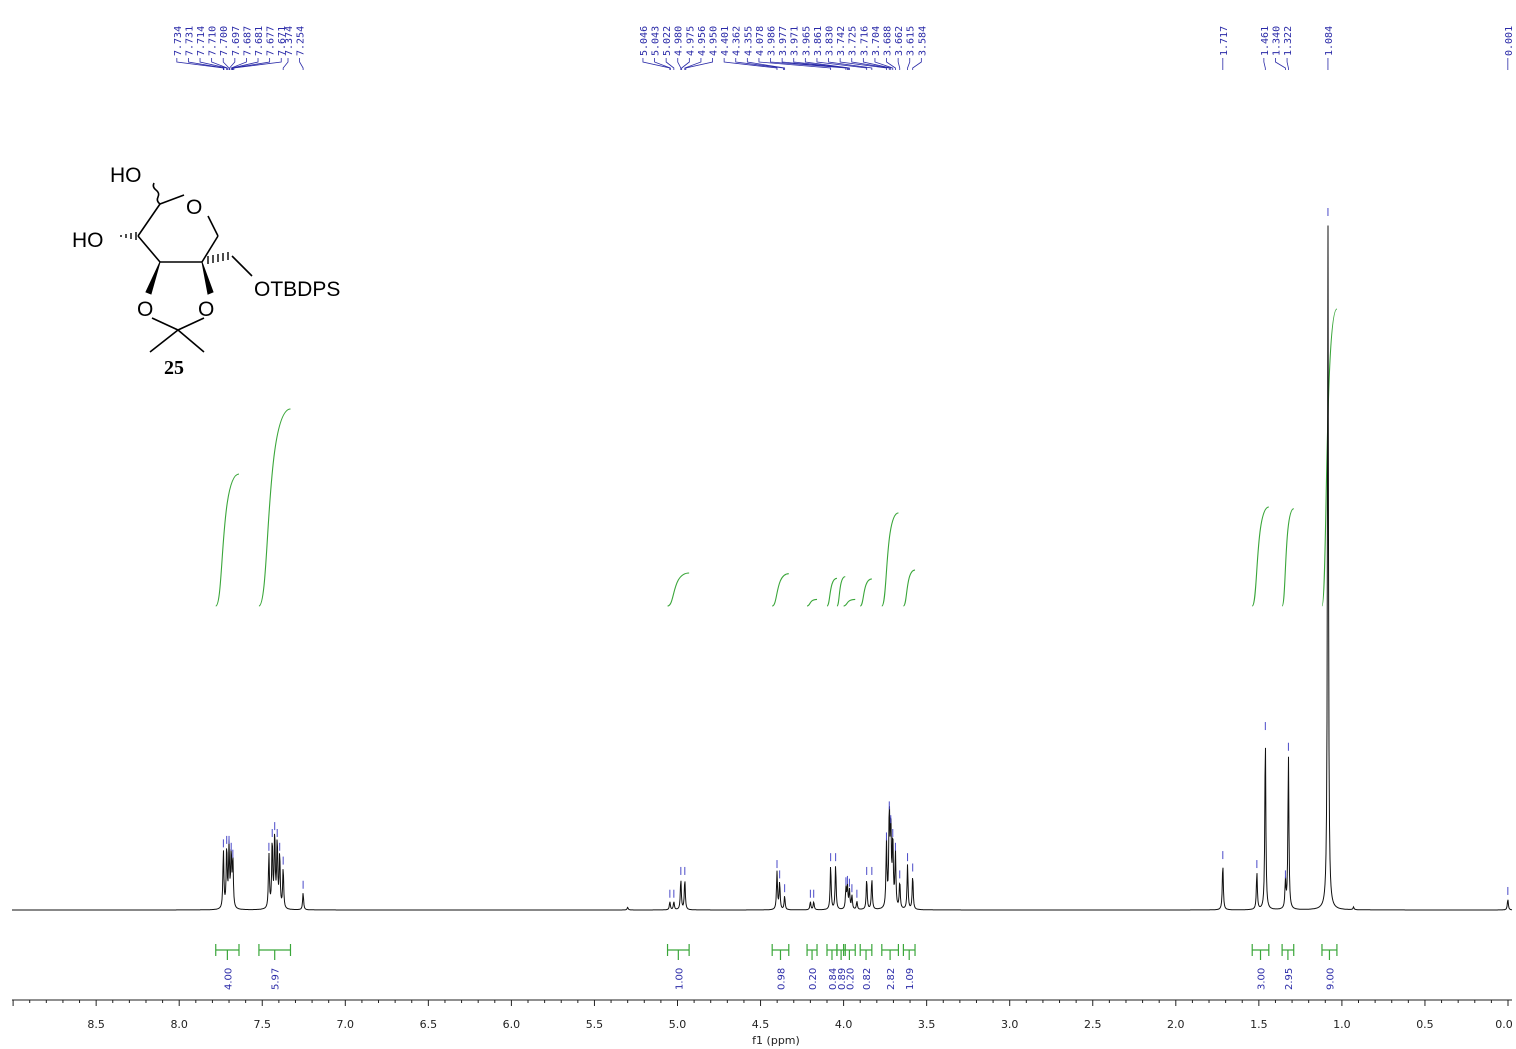  What do you see at coordinates (644, 41) in the screenshot?
I see `peak-shift-label: 5.046` at bounding box center [644, 41].